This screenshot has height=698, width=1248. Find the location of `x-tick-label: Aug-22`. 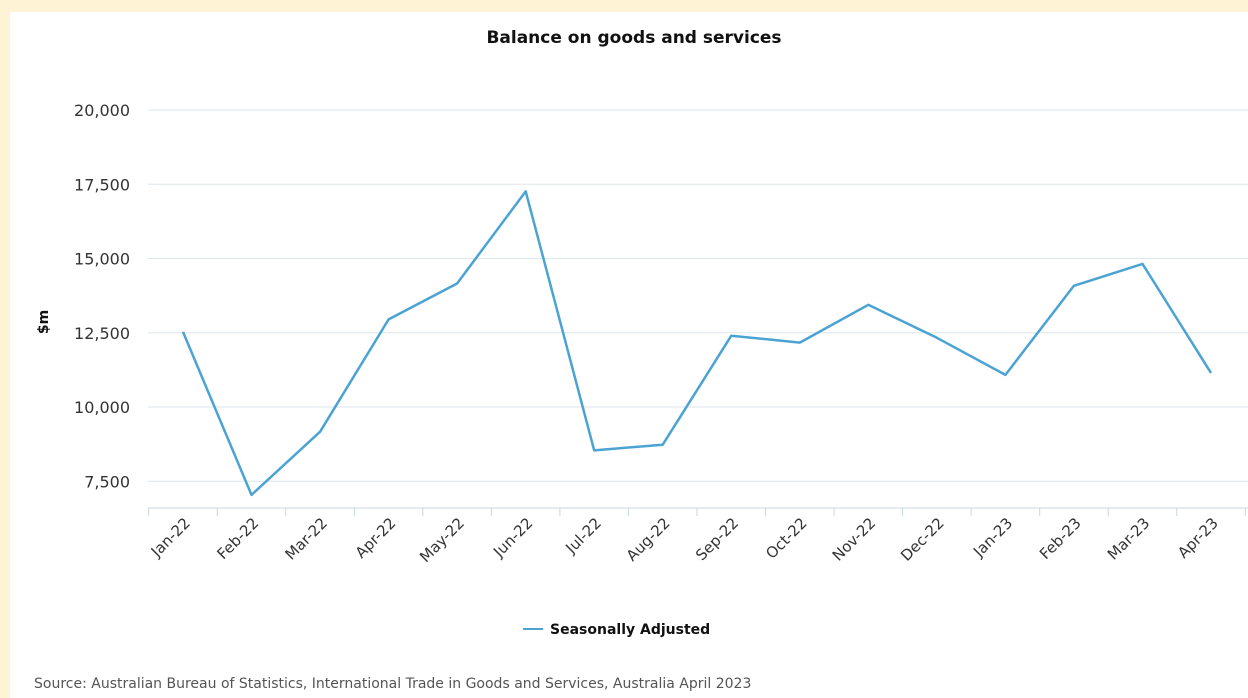

x-tick-label: Aug-22 is located at coordinates (648, 539).